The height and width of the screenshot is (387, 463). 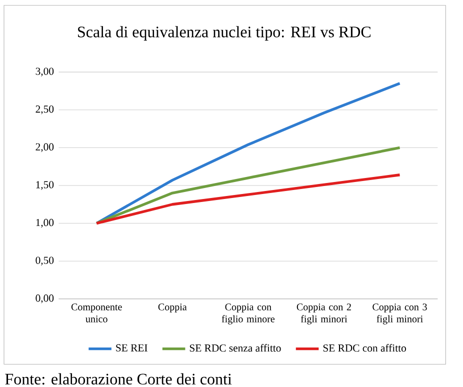 I want to click on y-tick-label: 1,00, so click(x=45, y=223).